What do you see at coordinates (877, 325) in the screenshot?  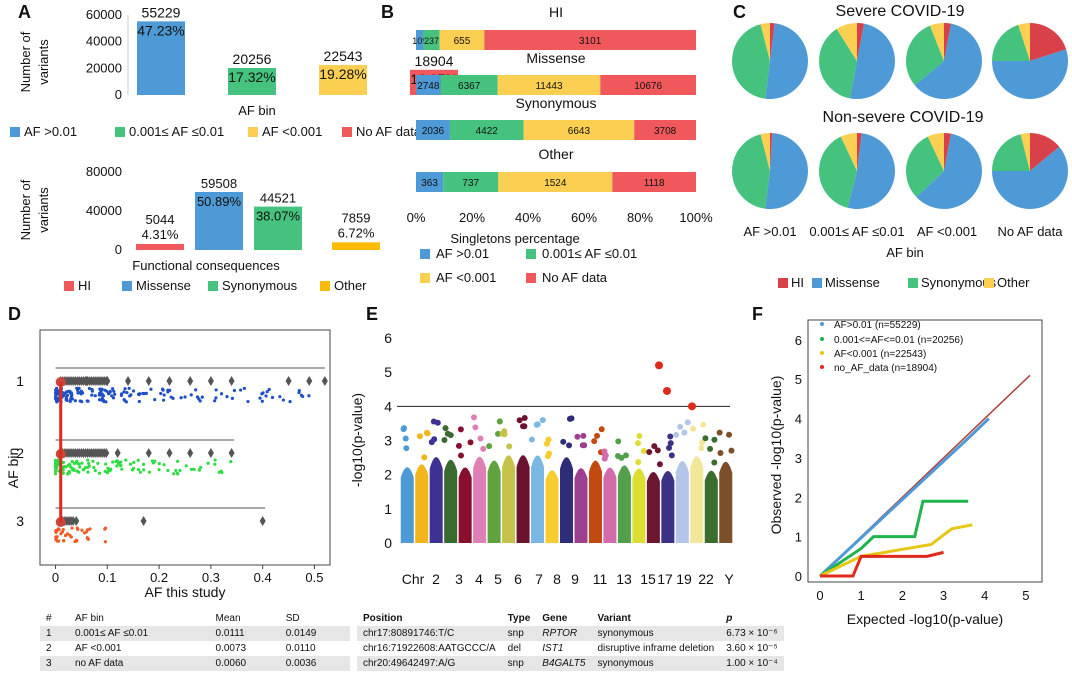 I see `f-legend-label: AF>0.01 (n=55229)` at bounding box center [877, 325].